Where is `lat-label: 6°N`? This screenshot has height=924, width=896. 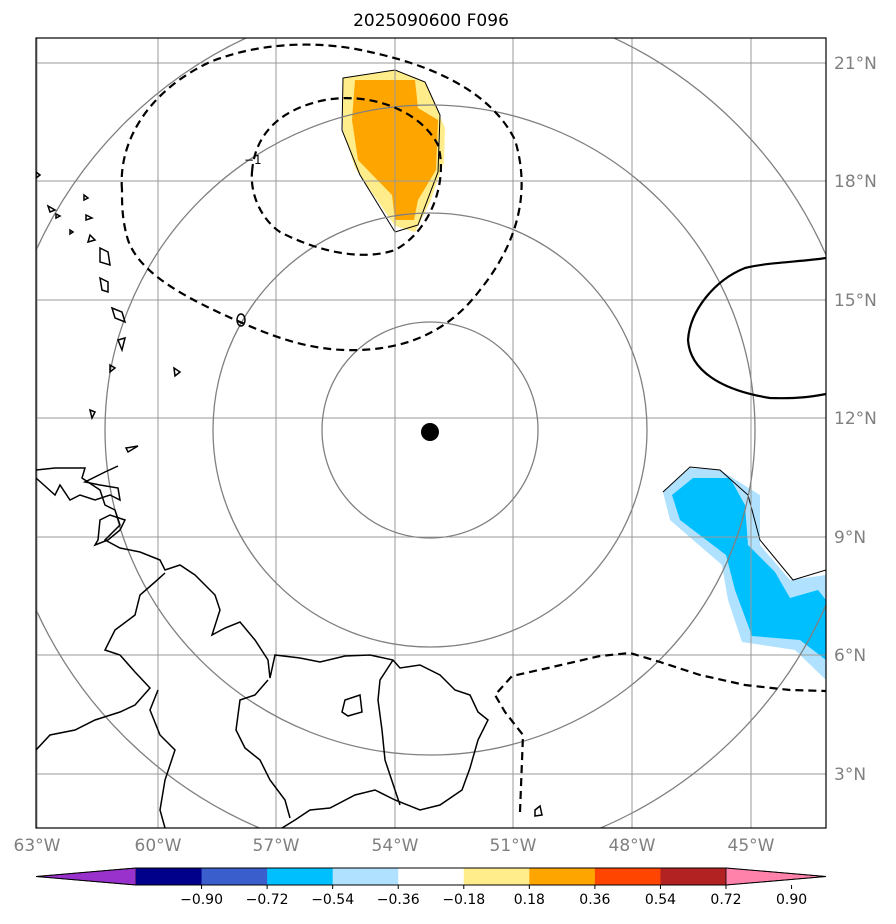 lat-label: 6°N is located at coordinates (850, 656).